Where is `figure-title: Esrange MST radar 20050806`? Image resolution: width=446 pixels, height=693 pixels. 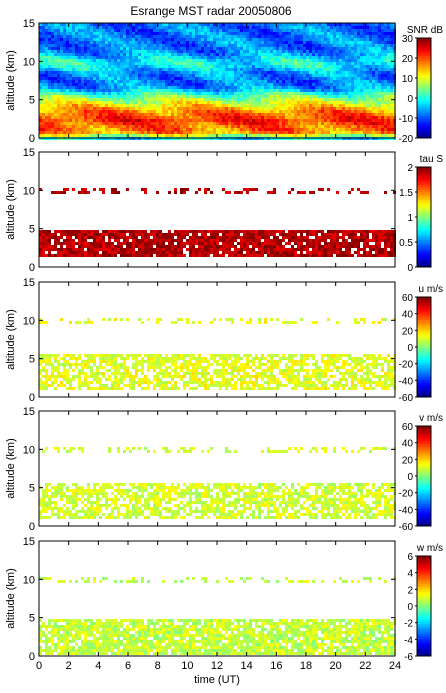 figure-title: Esrange MST radar 20050806 is located at coordinates (211, 11).